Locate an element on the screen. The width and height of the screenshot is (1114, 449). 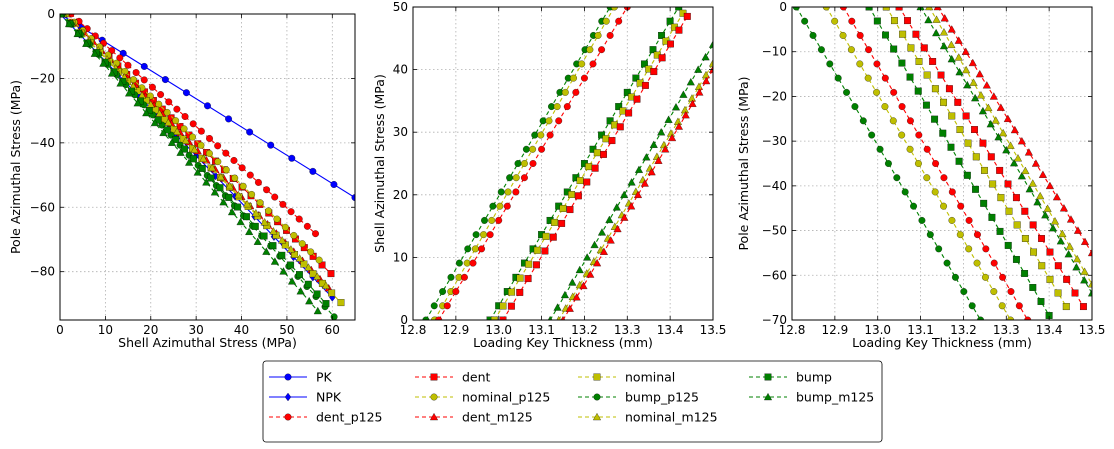
legend-label: nominal is located at coordinates (650, 377).